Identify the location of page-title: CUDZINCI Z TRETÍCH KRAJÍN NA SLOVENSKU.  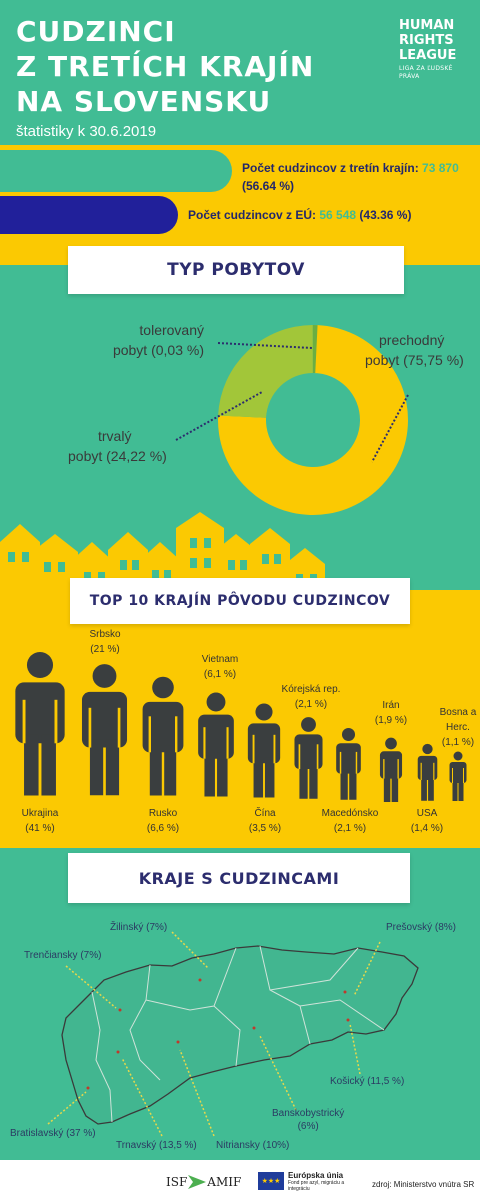
(165, 66).